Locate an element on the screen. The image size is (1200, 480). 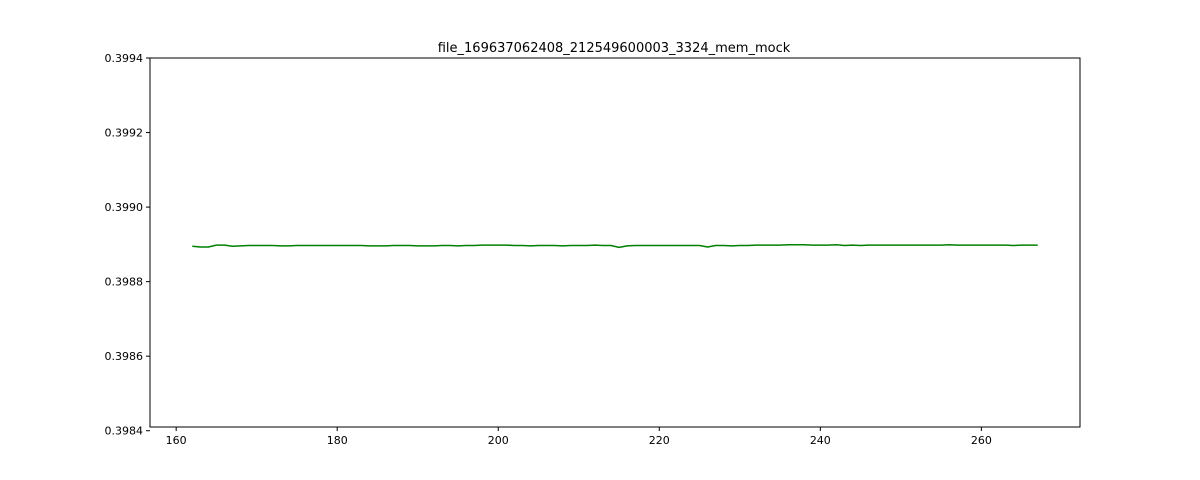
y-tick-label: 0.3984 is located at coordinates (124, 431).